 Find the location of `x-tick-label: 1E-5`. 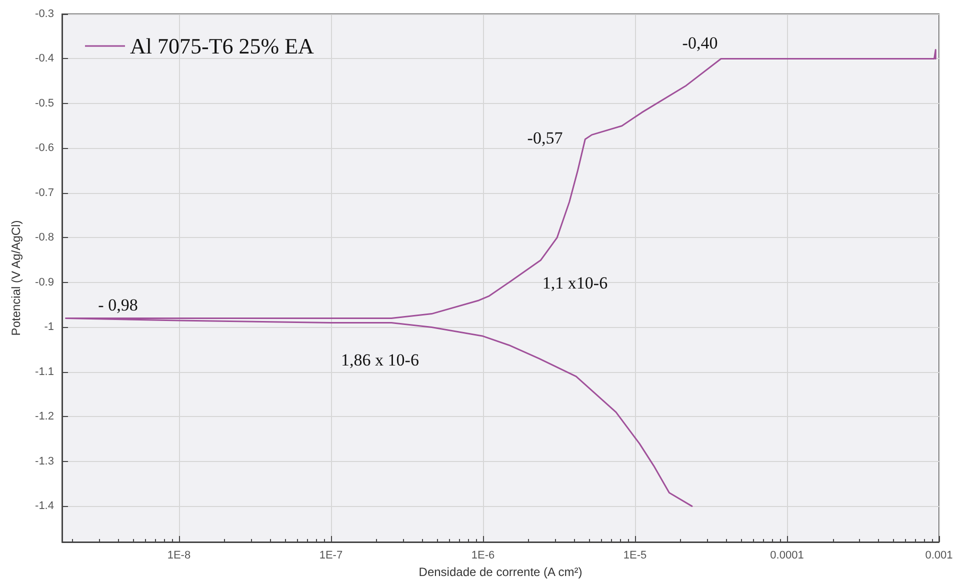

x-tick-label: 1E-5 is located at coordinates (635, 556).